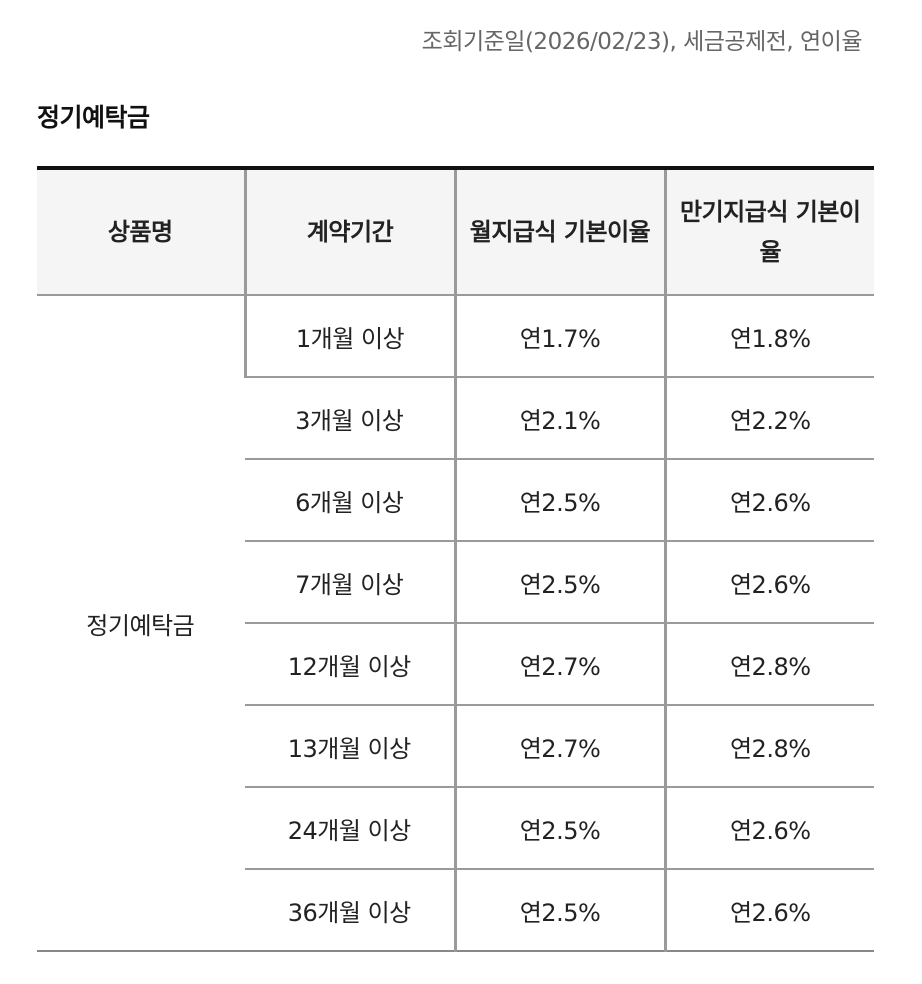 Image resolution: width=922 pixels, height=984 pixels. I want to click on table-row: 13개월 이상 연2.7% 연2.8%, so click(455, 746).